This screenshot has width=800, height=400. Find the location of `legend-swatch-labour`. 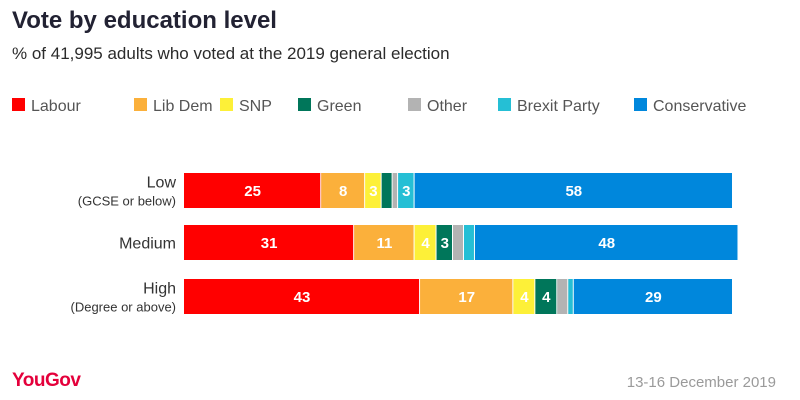

legend-swatch-labour is located at coordinates (18, 104).